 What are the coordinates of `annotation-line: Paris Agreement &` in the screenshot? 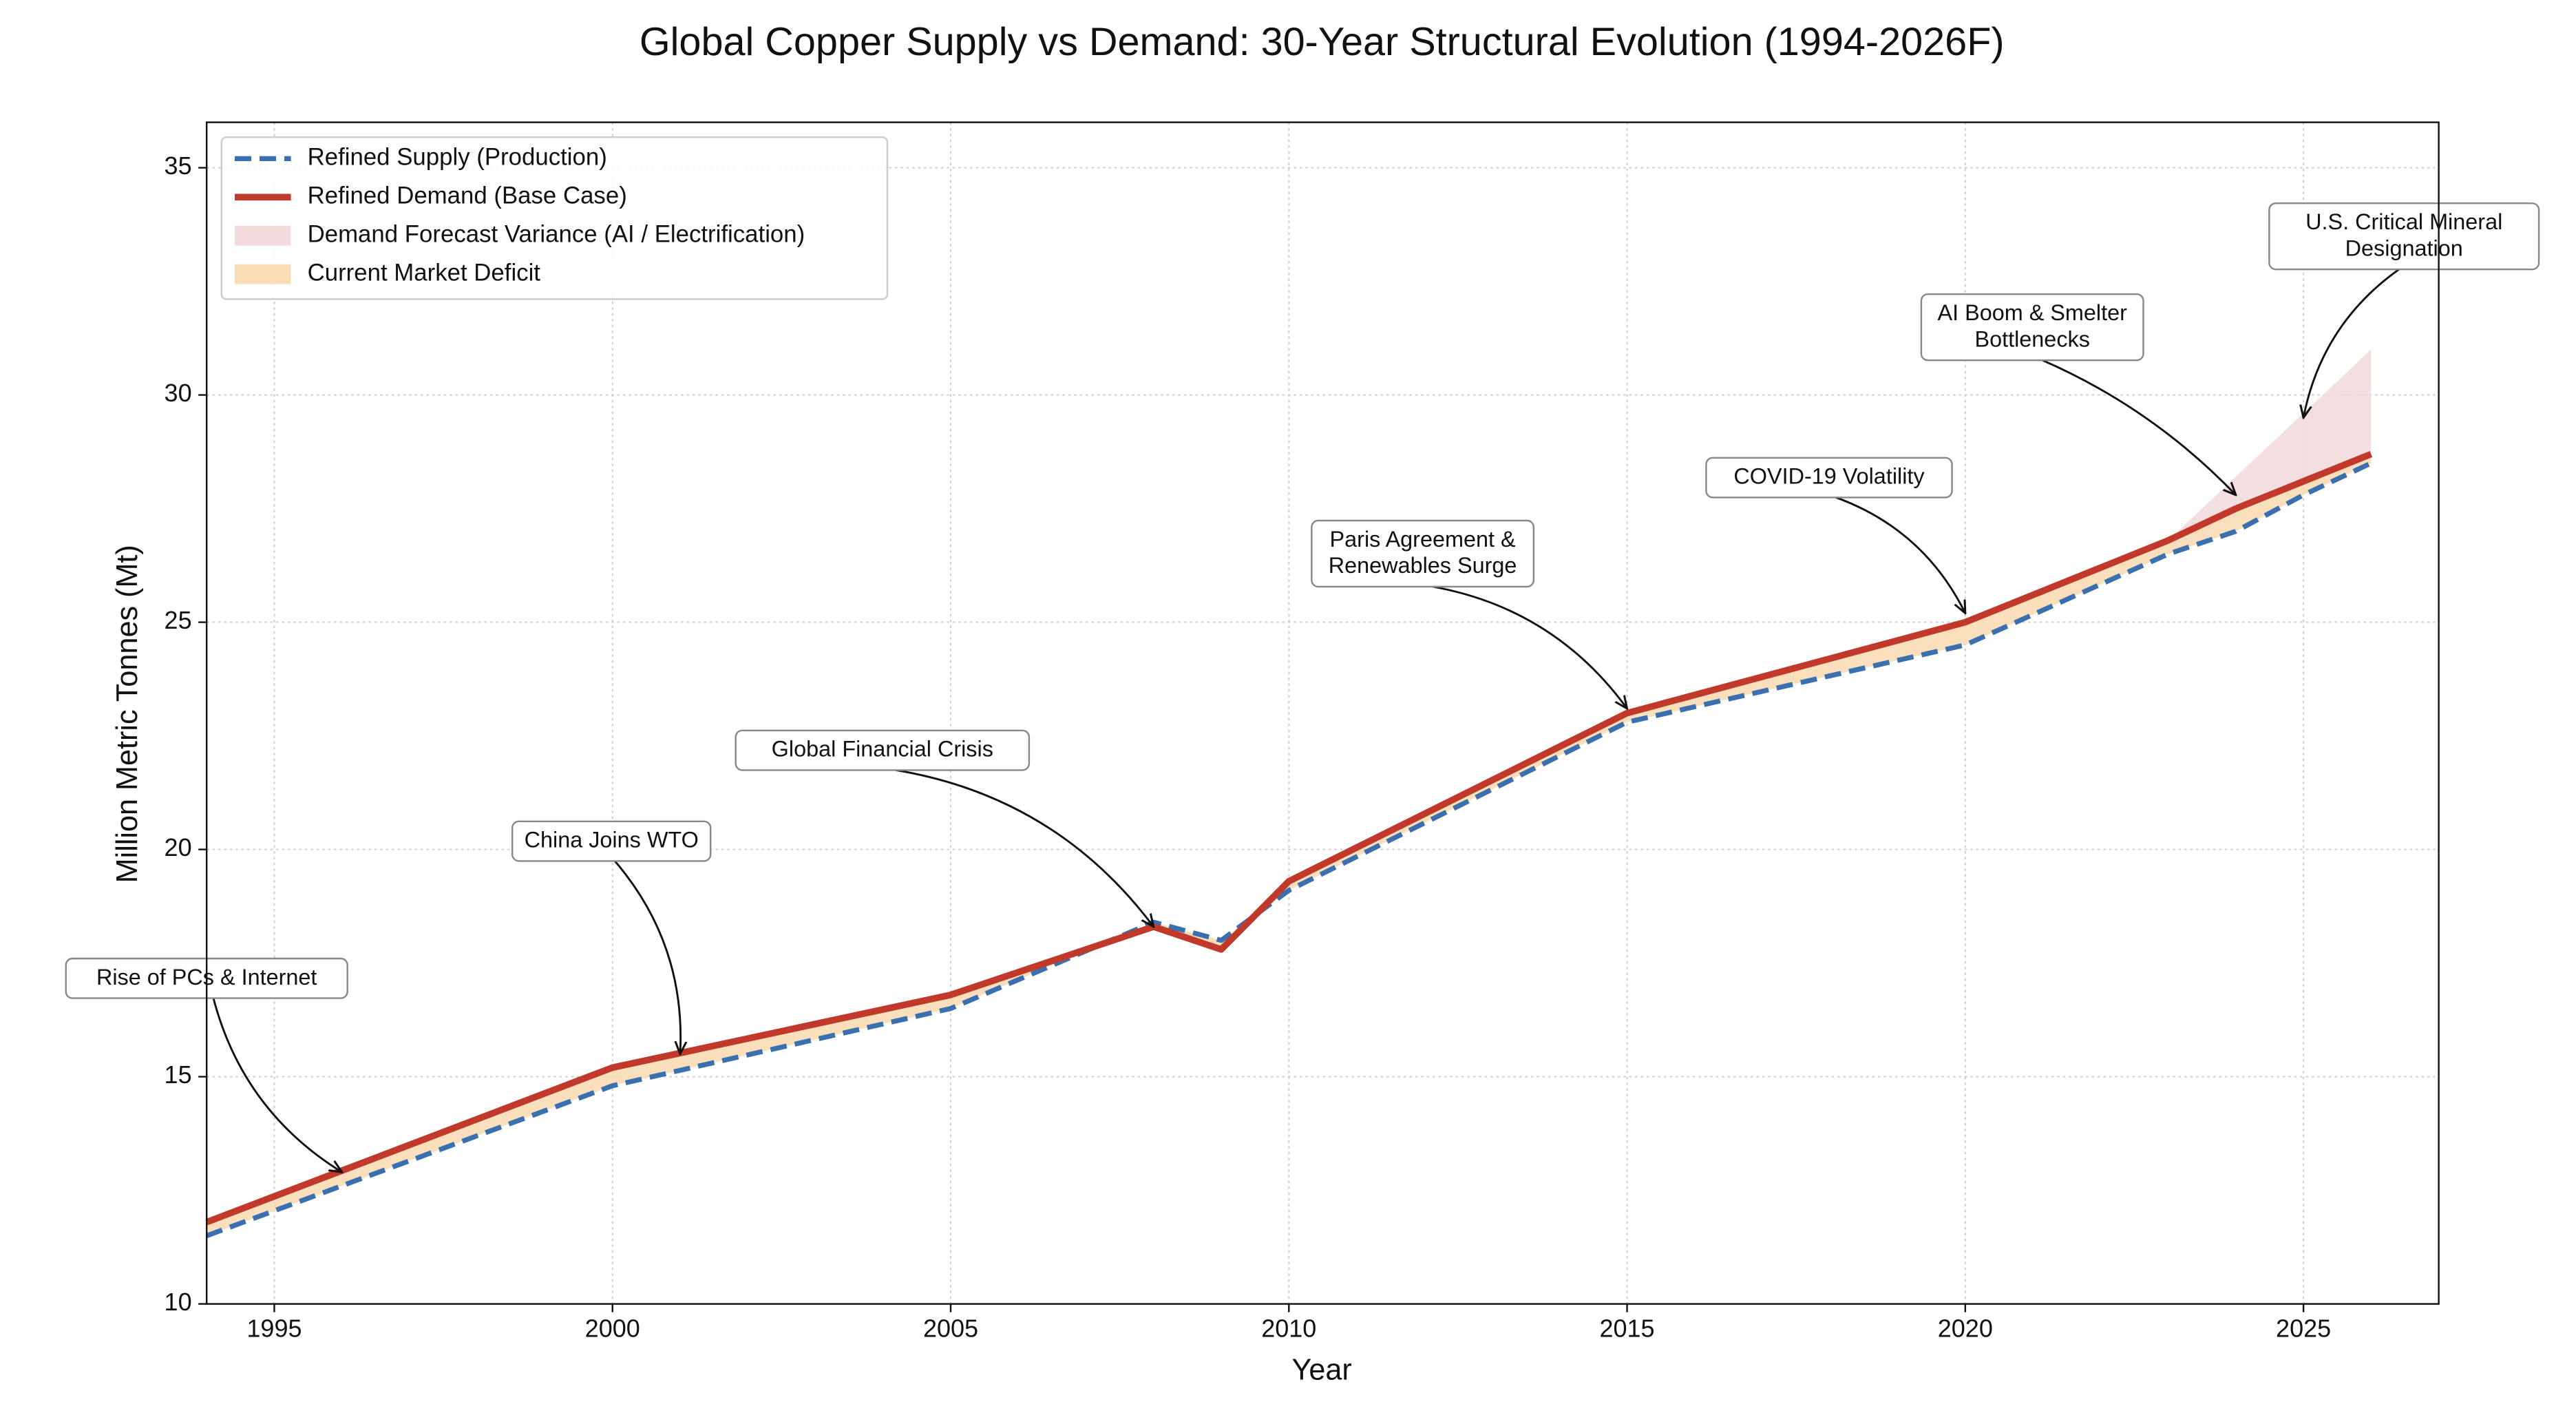 It's located at (1423, 538).